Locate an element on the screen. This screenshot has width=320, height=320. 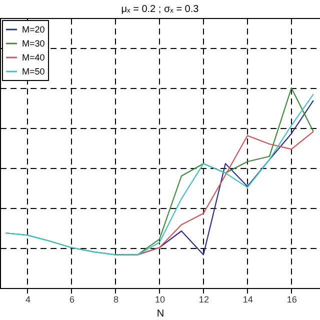
legend-label: M=50 is located at coordinates (33, 71).